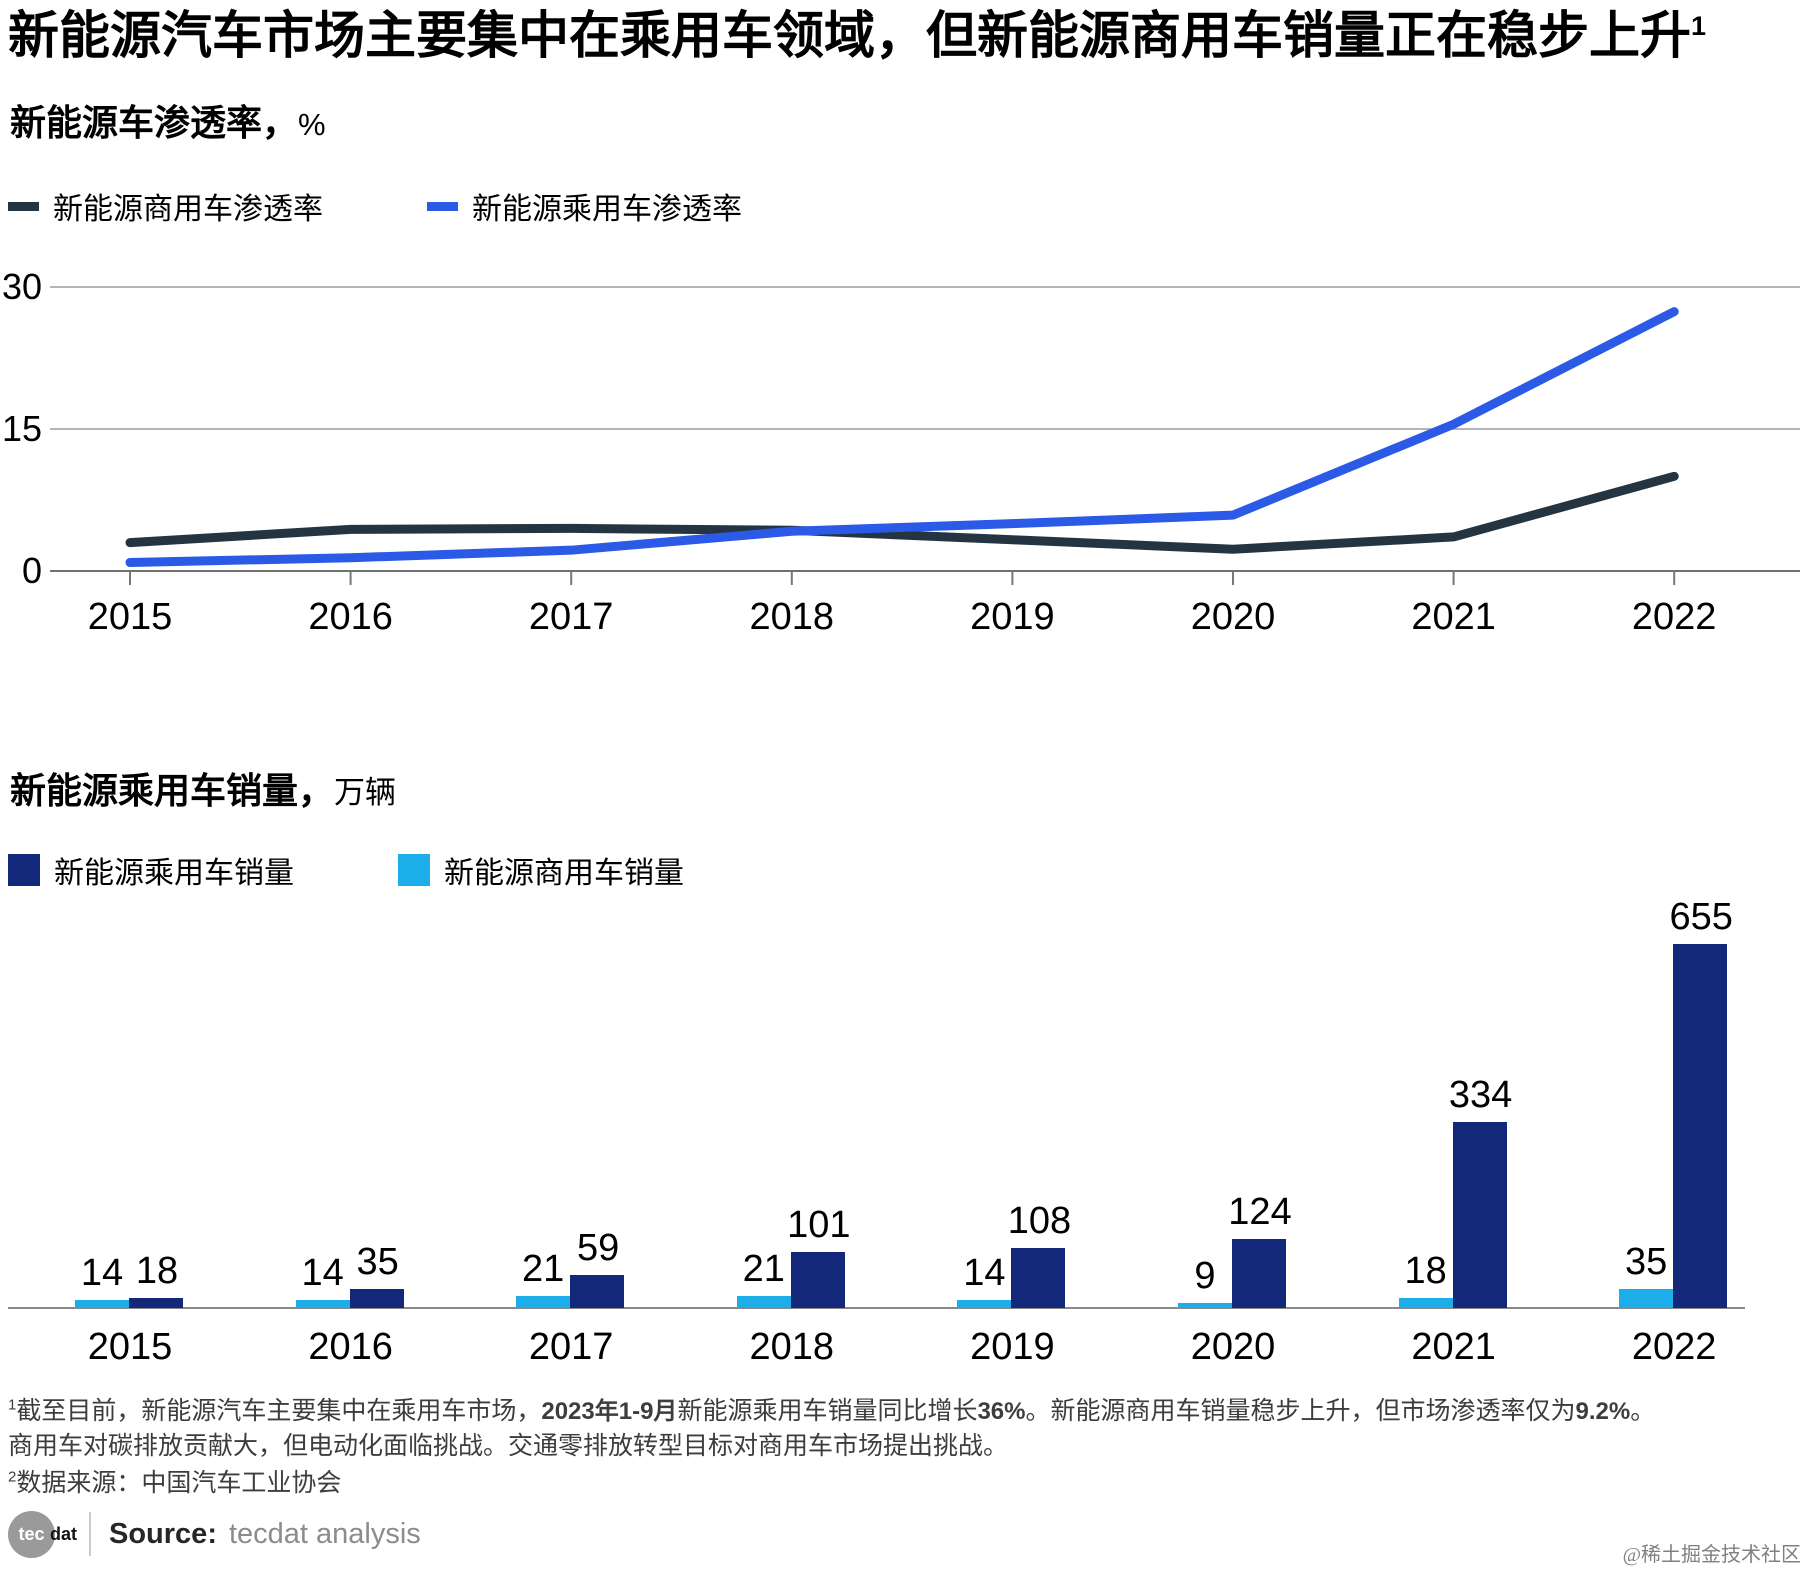 This screenshot has width=1809, height=1571. I want to click on page-title: 新能源汽车市场主要集中在乘用车领域，但新能源商用车销量正在稳步上升1, so click(857, 37).